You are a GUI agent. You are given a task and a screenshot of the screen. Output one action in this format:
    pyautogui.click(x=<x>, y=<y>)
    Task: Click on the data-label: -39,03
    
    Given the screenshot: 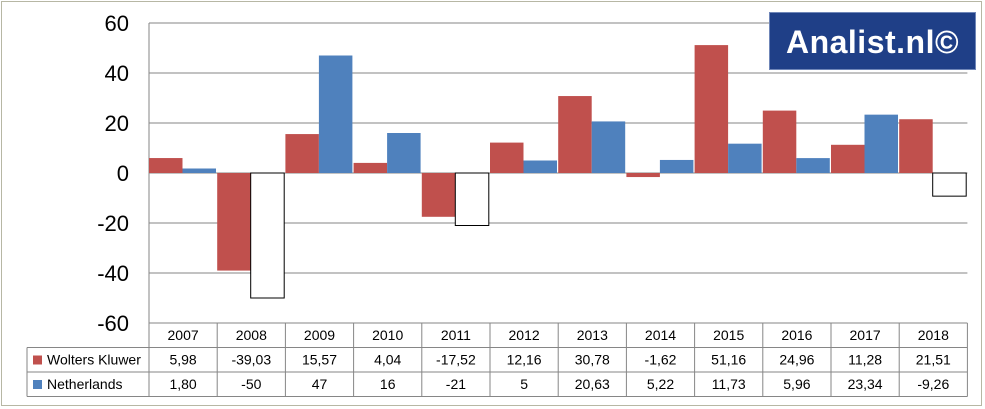 What is the action you would take?
    pyautogui.click(x=251, y=360)
    